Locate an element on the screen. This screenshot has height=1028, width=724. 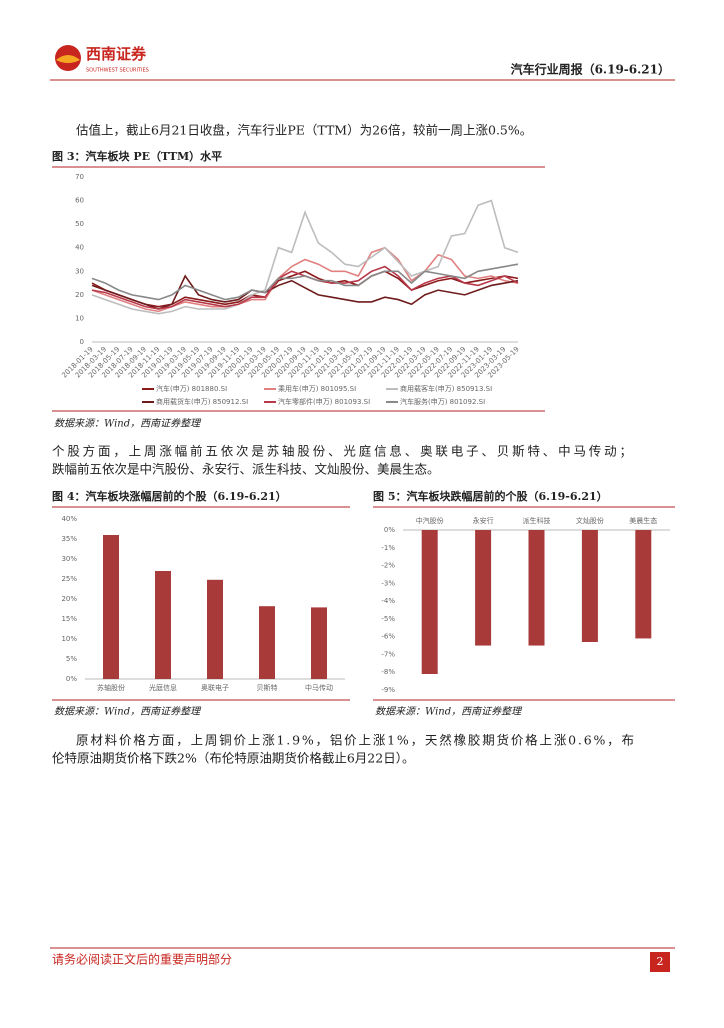
legend-label: 乘用车(申万) 801095.SI is located at coordinates (317, 388).